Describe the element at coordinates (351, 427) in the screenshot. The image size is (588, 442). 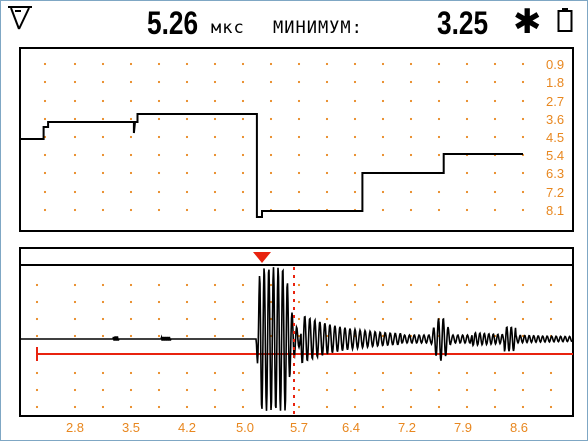
I see `waveform-axis-label: 6.4` at that location.